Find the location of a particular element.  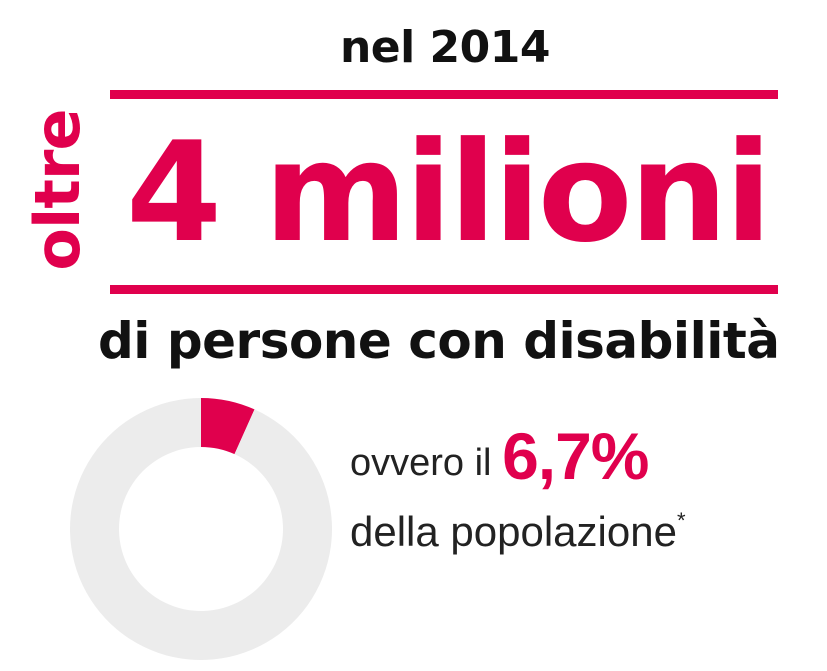

stat-percent: 6,7% is located at coordinates (575, 456).